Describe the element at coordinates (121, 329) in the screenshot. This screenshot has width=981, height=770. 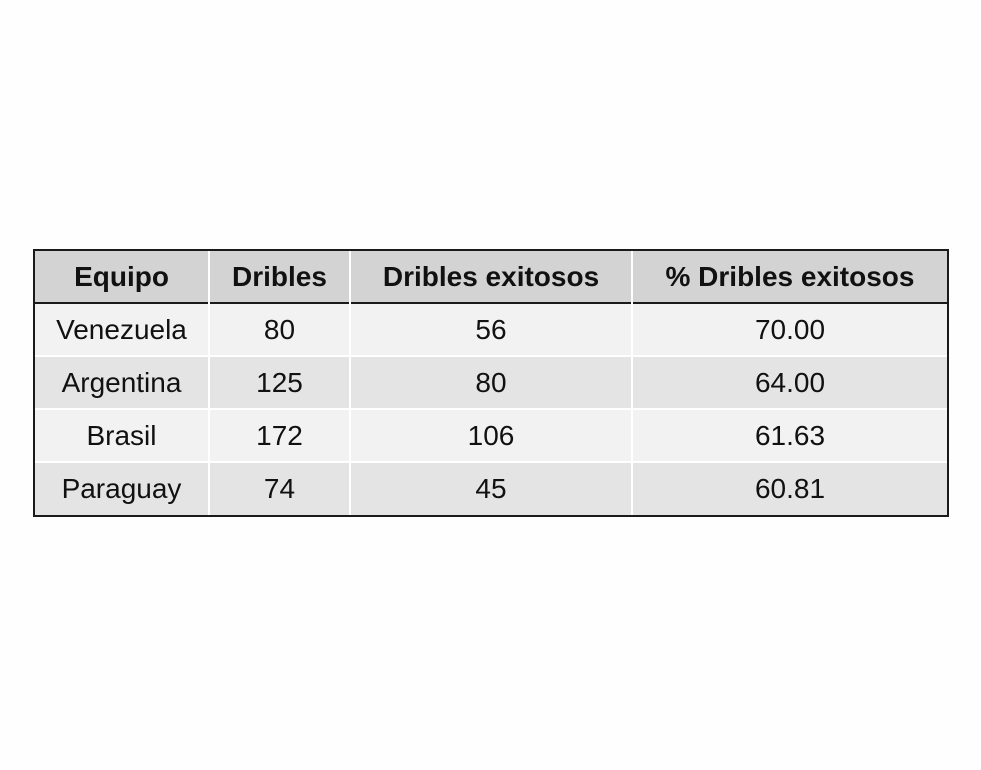
I see `cell-equipo: Venezuela` at that location.